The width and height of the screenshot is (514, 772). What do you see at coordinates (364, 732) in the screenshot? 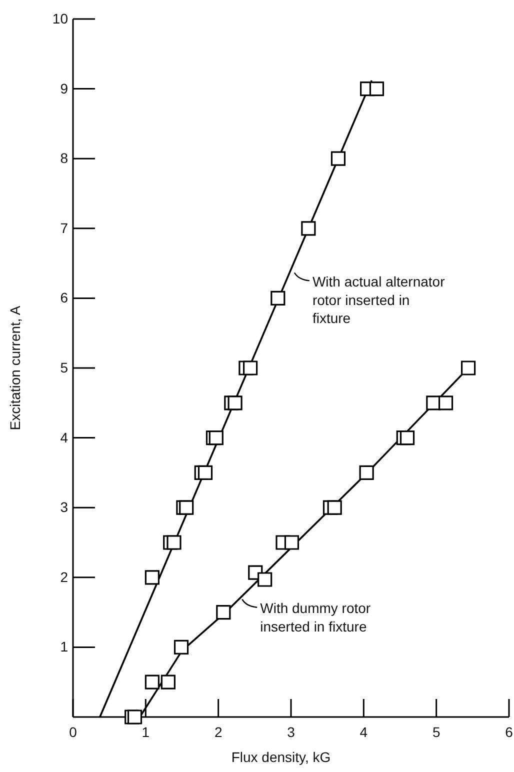
I see `x-tick-label: 4` at bounding box center [364, 732].